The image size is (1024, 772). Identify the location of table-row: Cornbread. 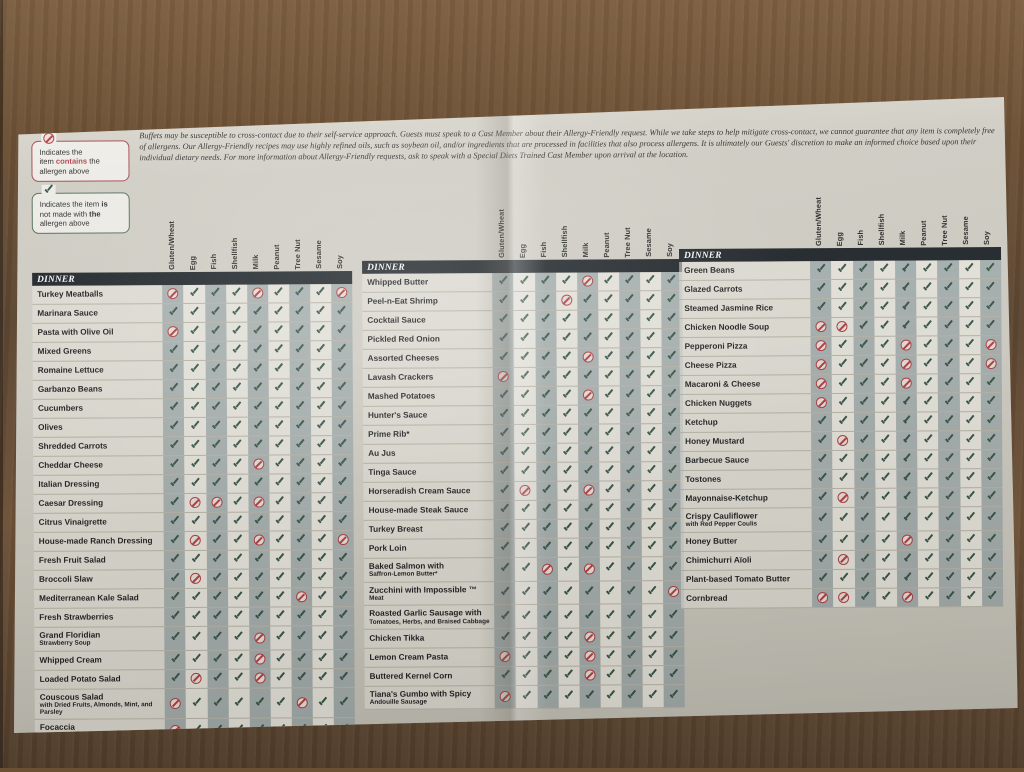
(842, 597).